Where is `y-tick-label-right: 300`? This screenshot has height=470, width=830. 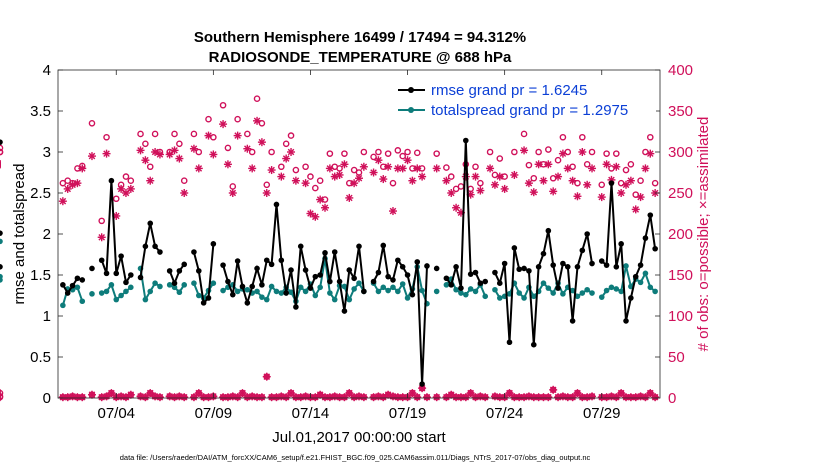
y-tick-label-right: 300 is located at coordinates (680, 152).